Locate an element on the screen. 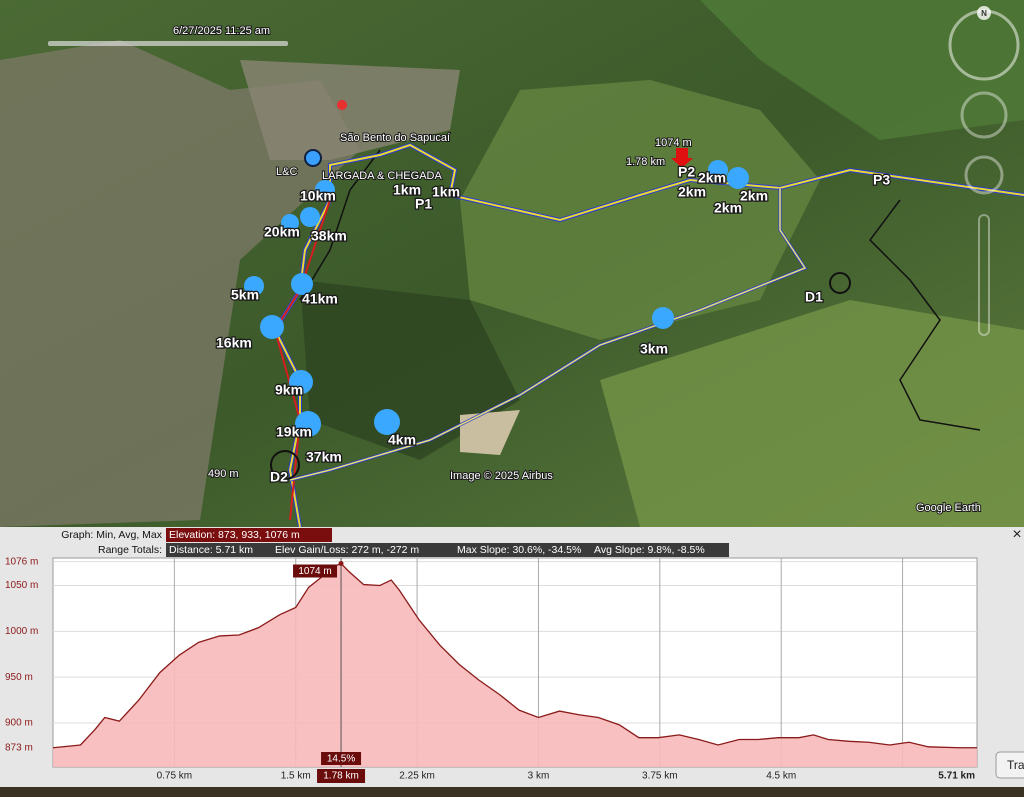 This screenshot has width=1024, height=797. place-label: São Bento do Sapucaí is located at coordinates (395, 138).